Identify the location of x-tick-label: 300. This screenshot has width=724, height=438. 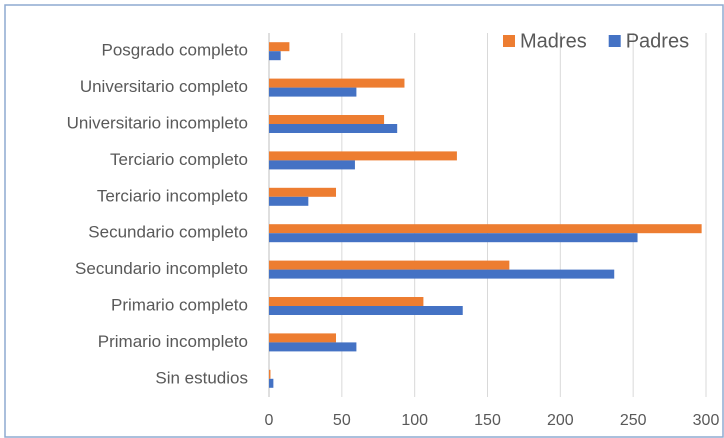
(706, 420).